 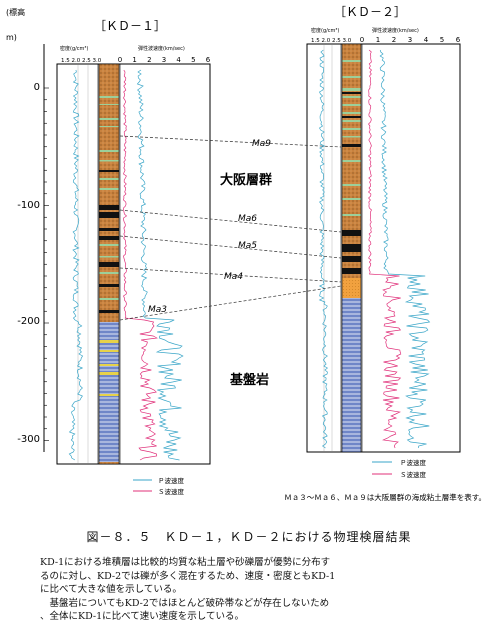 What do you see at coordinates (130, 26) in the screenshot?
I see `kd1-title: ［ＫＤ－１］` at bounding box center [130, 26].